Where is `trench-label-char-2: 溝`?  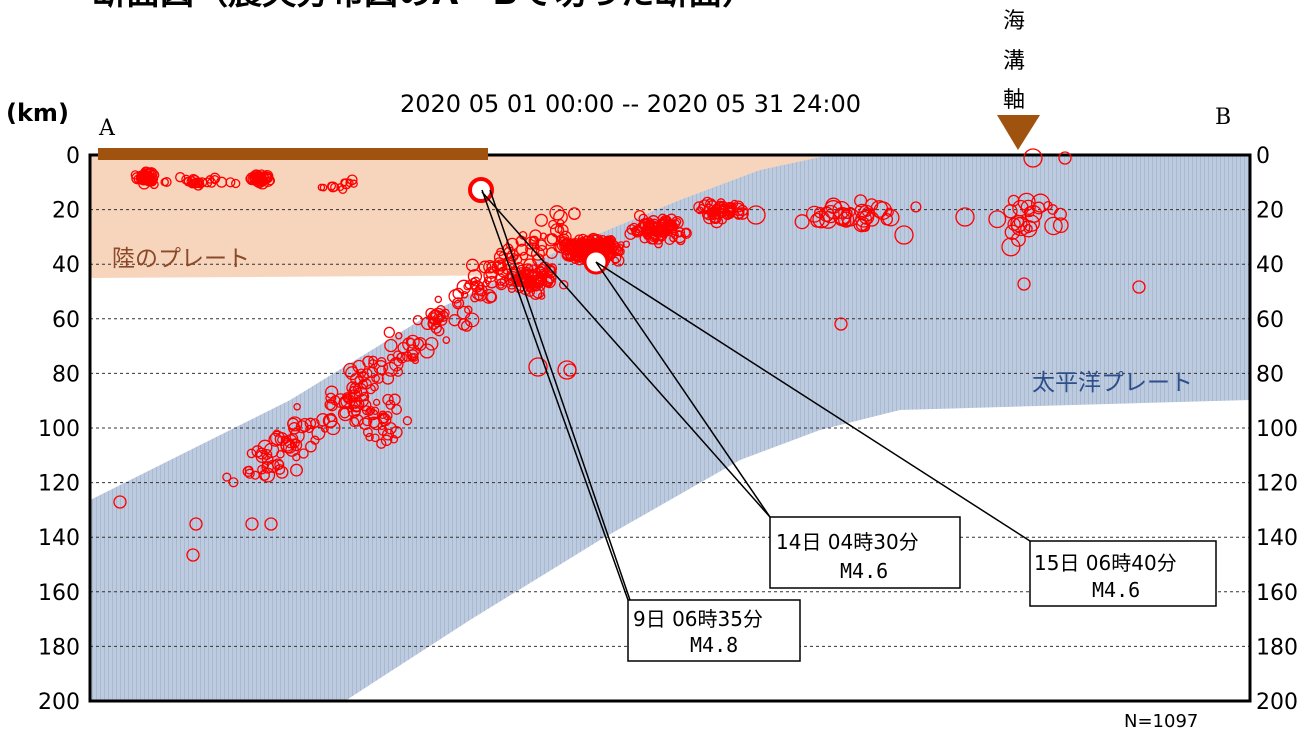 trench-label-char-2: 溝 is located at coordinates (1014, 61).